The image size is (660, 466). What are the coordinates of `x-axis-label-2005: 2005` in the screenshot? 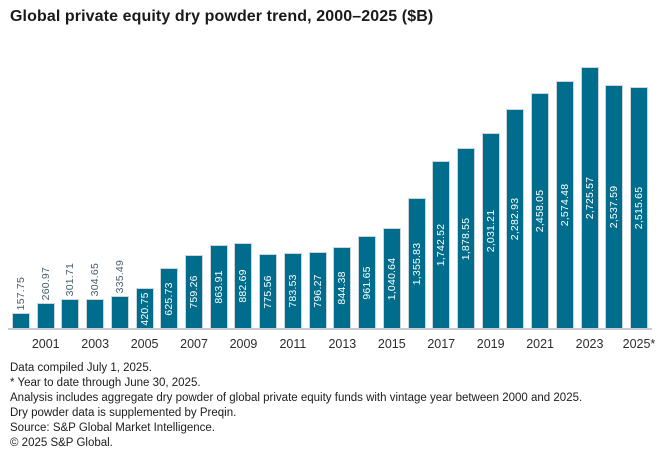 It's located at (145, 344).